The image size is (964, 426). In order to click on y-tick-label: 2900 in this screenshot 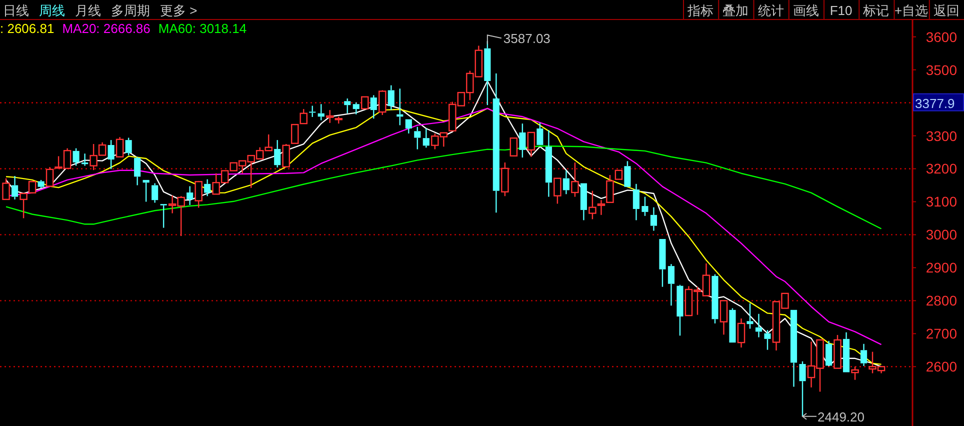, I will do `click(942, 268)`.